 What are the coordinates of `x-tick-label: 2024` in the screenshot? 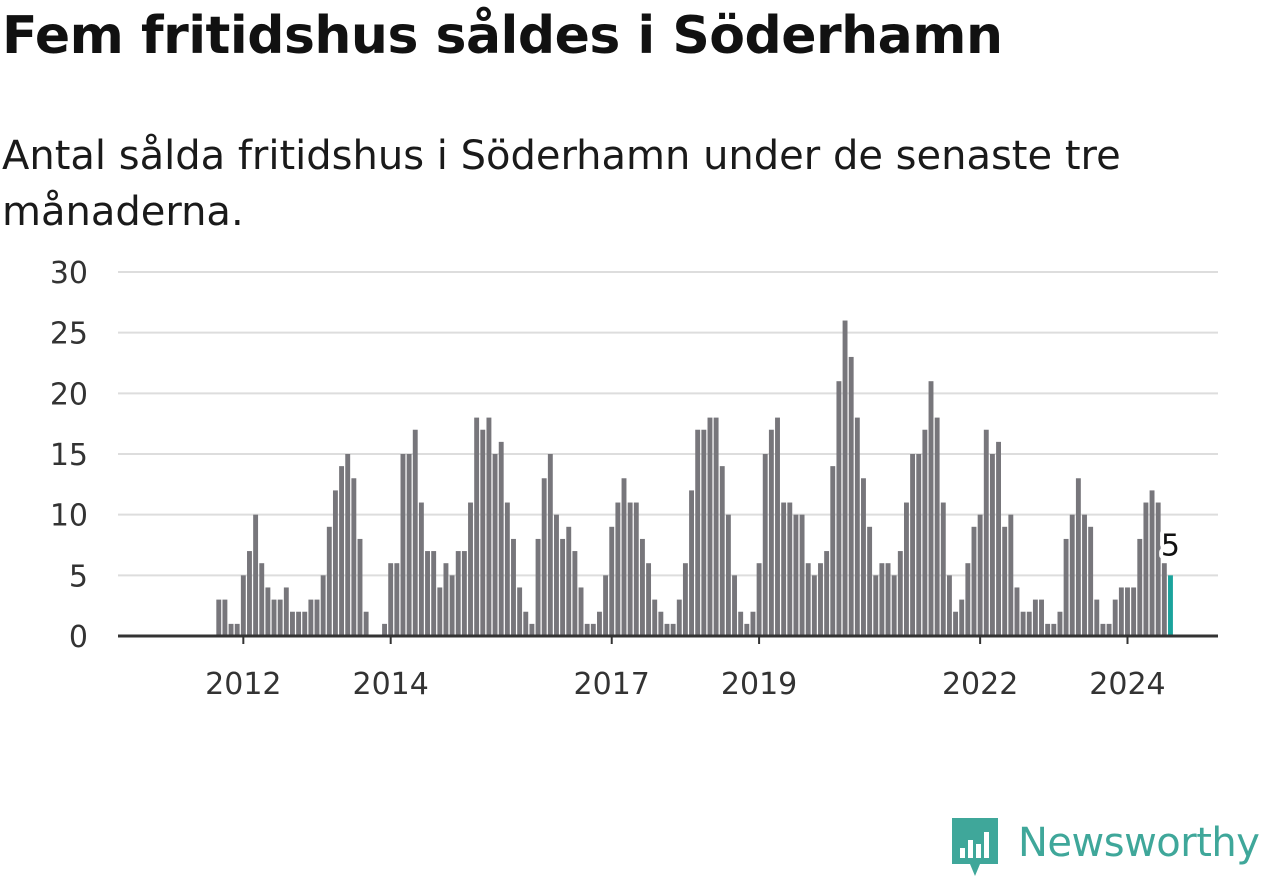 It's located at (1127, 684).